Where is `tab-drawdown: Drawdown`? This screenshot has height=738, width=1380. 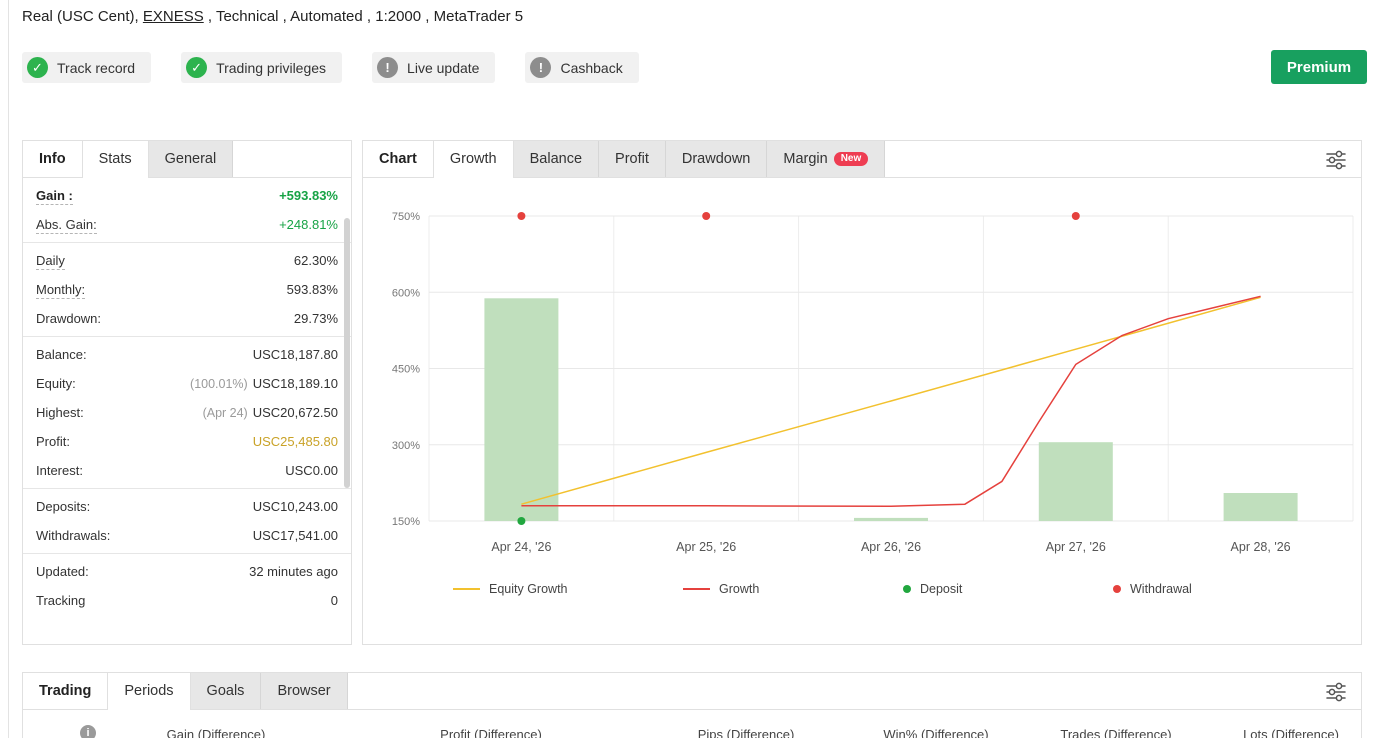
tab-drawdown: Drawdown is located at coordinates (716, 159).